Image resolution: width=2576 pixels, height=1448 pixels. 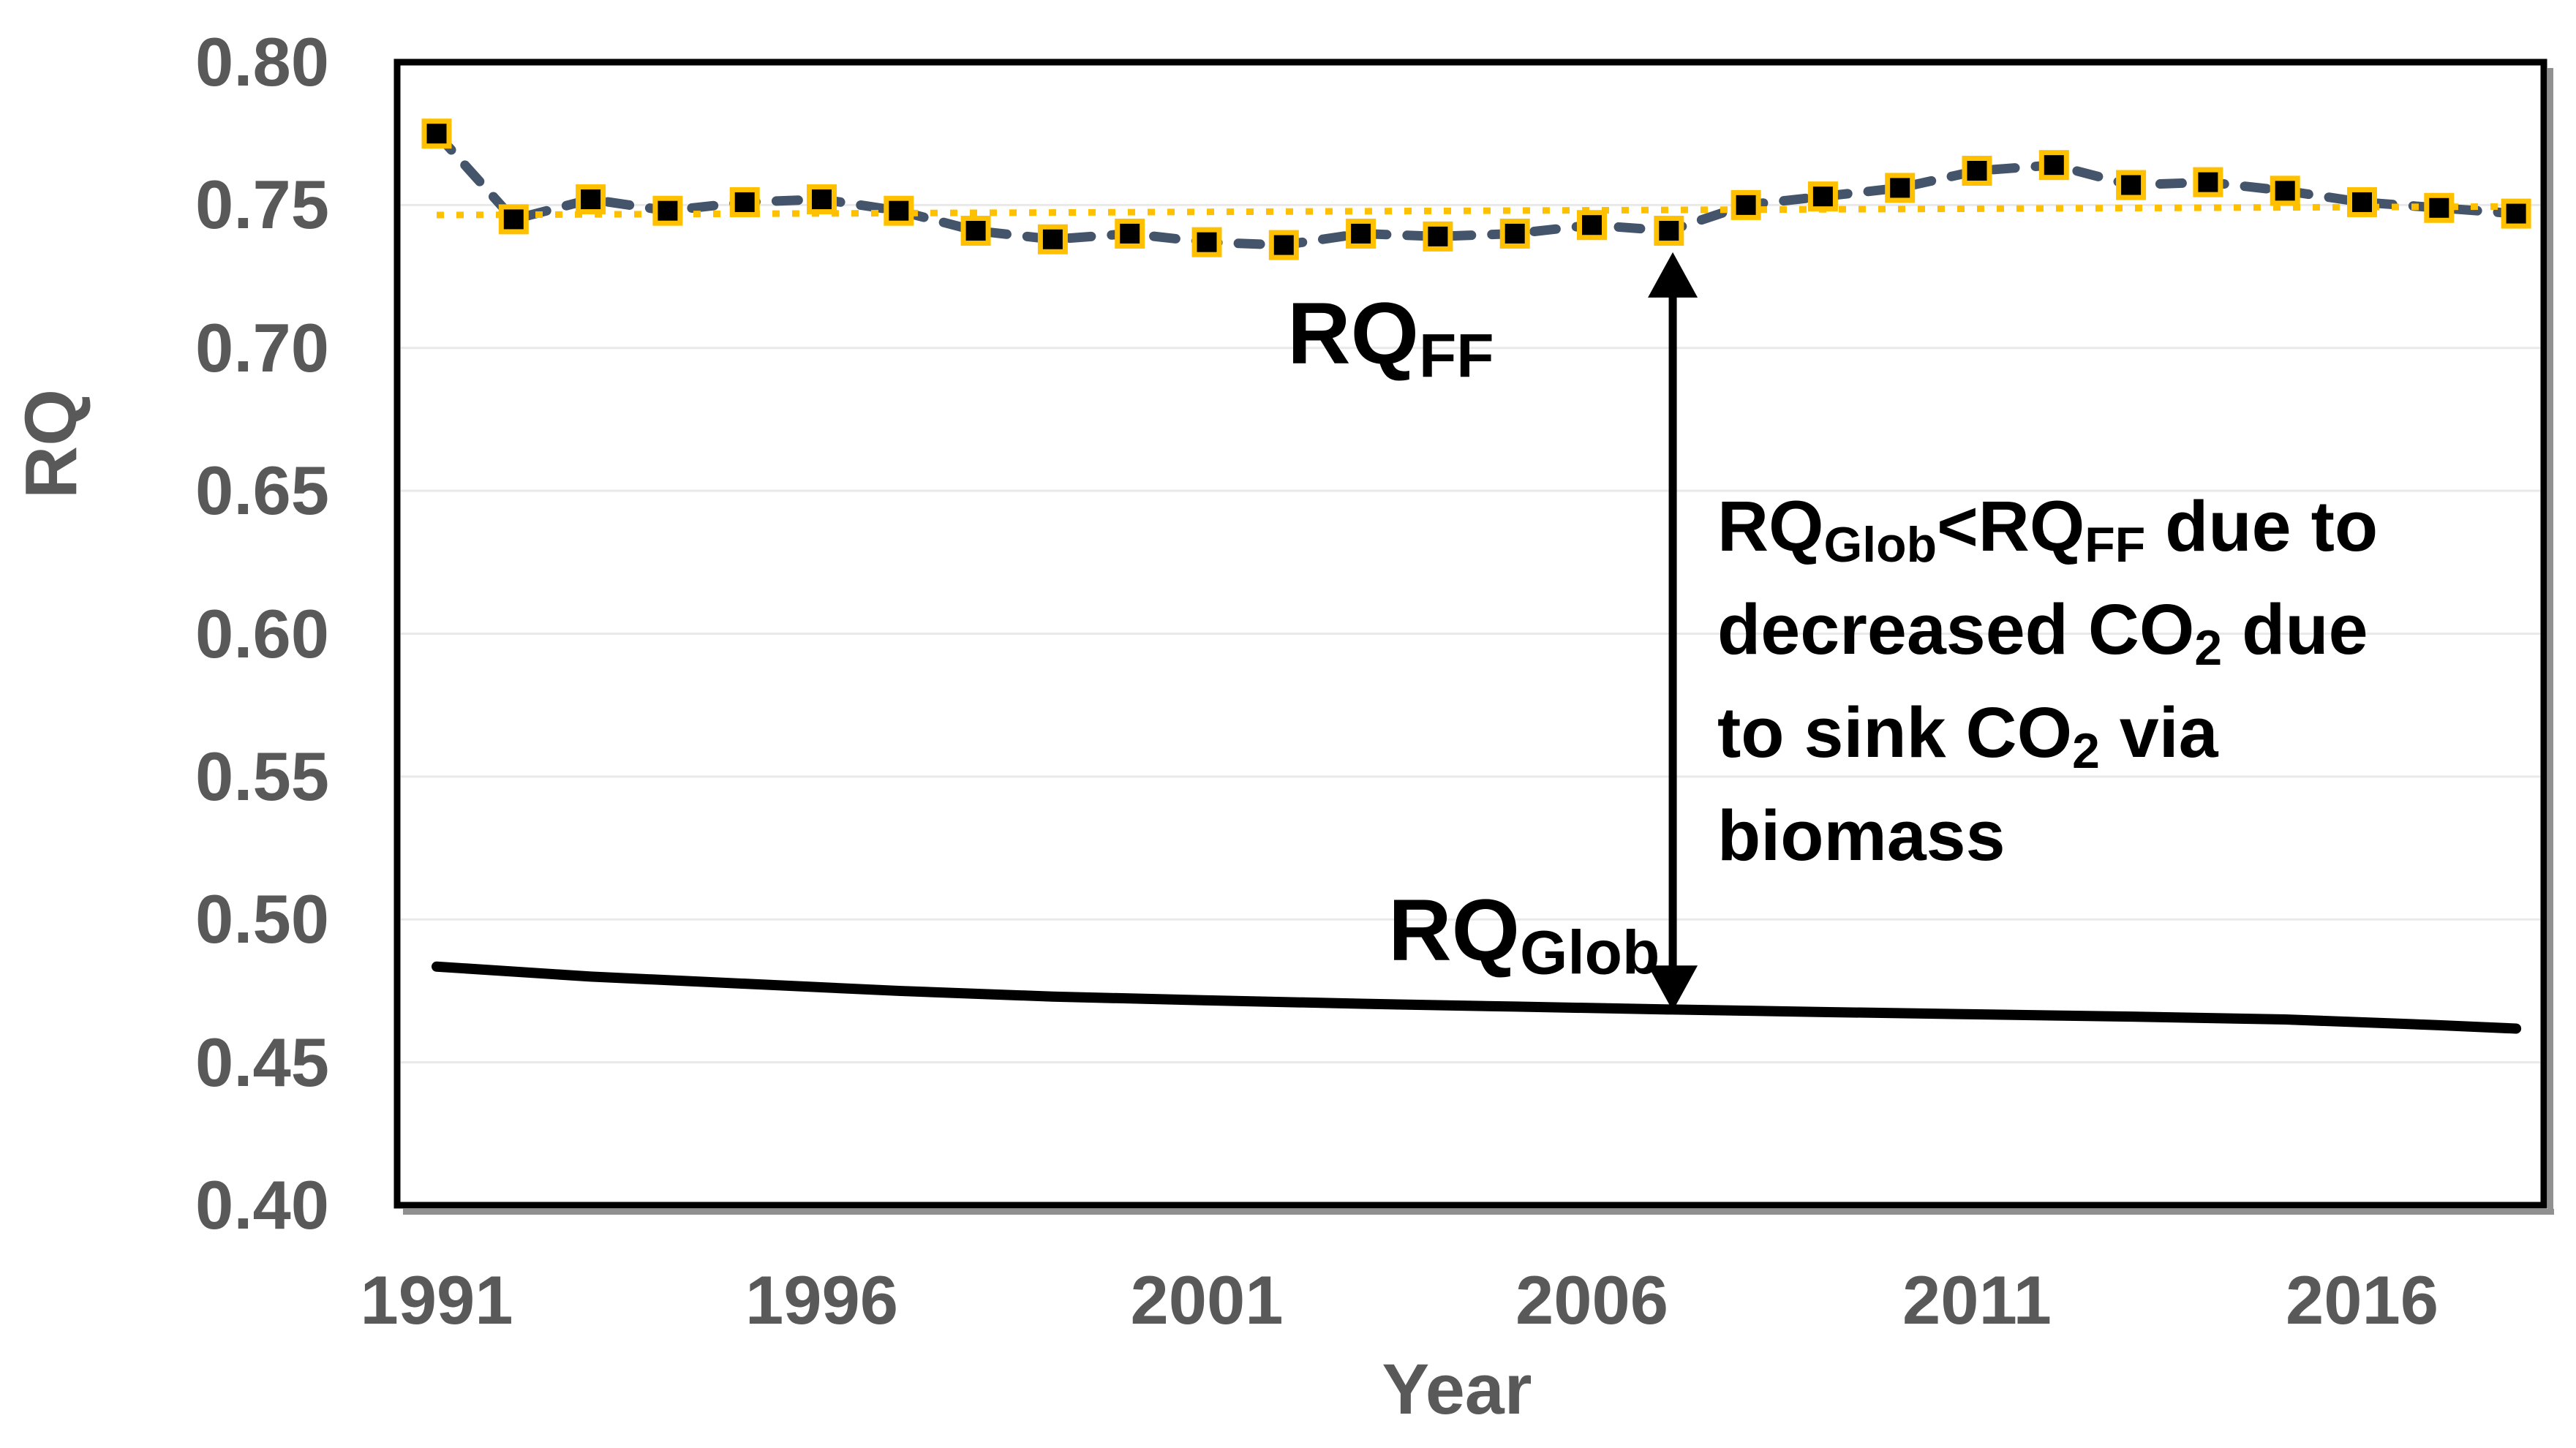 I want to click on annotation-line: RQGlob<RQFF due to, so click(x=2047, y=535).